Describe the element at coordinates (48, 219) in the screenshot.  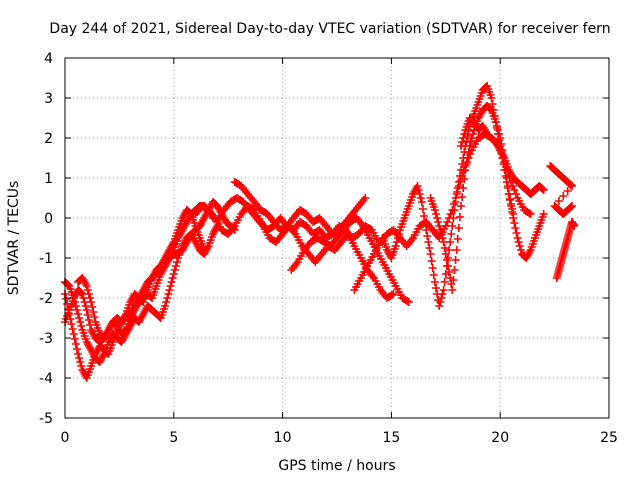
I see `y-tick-label: 0` at that location.